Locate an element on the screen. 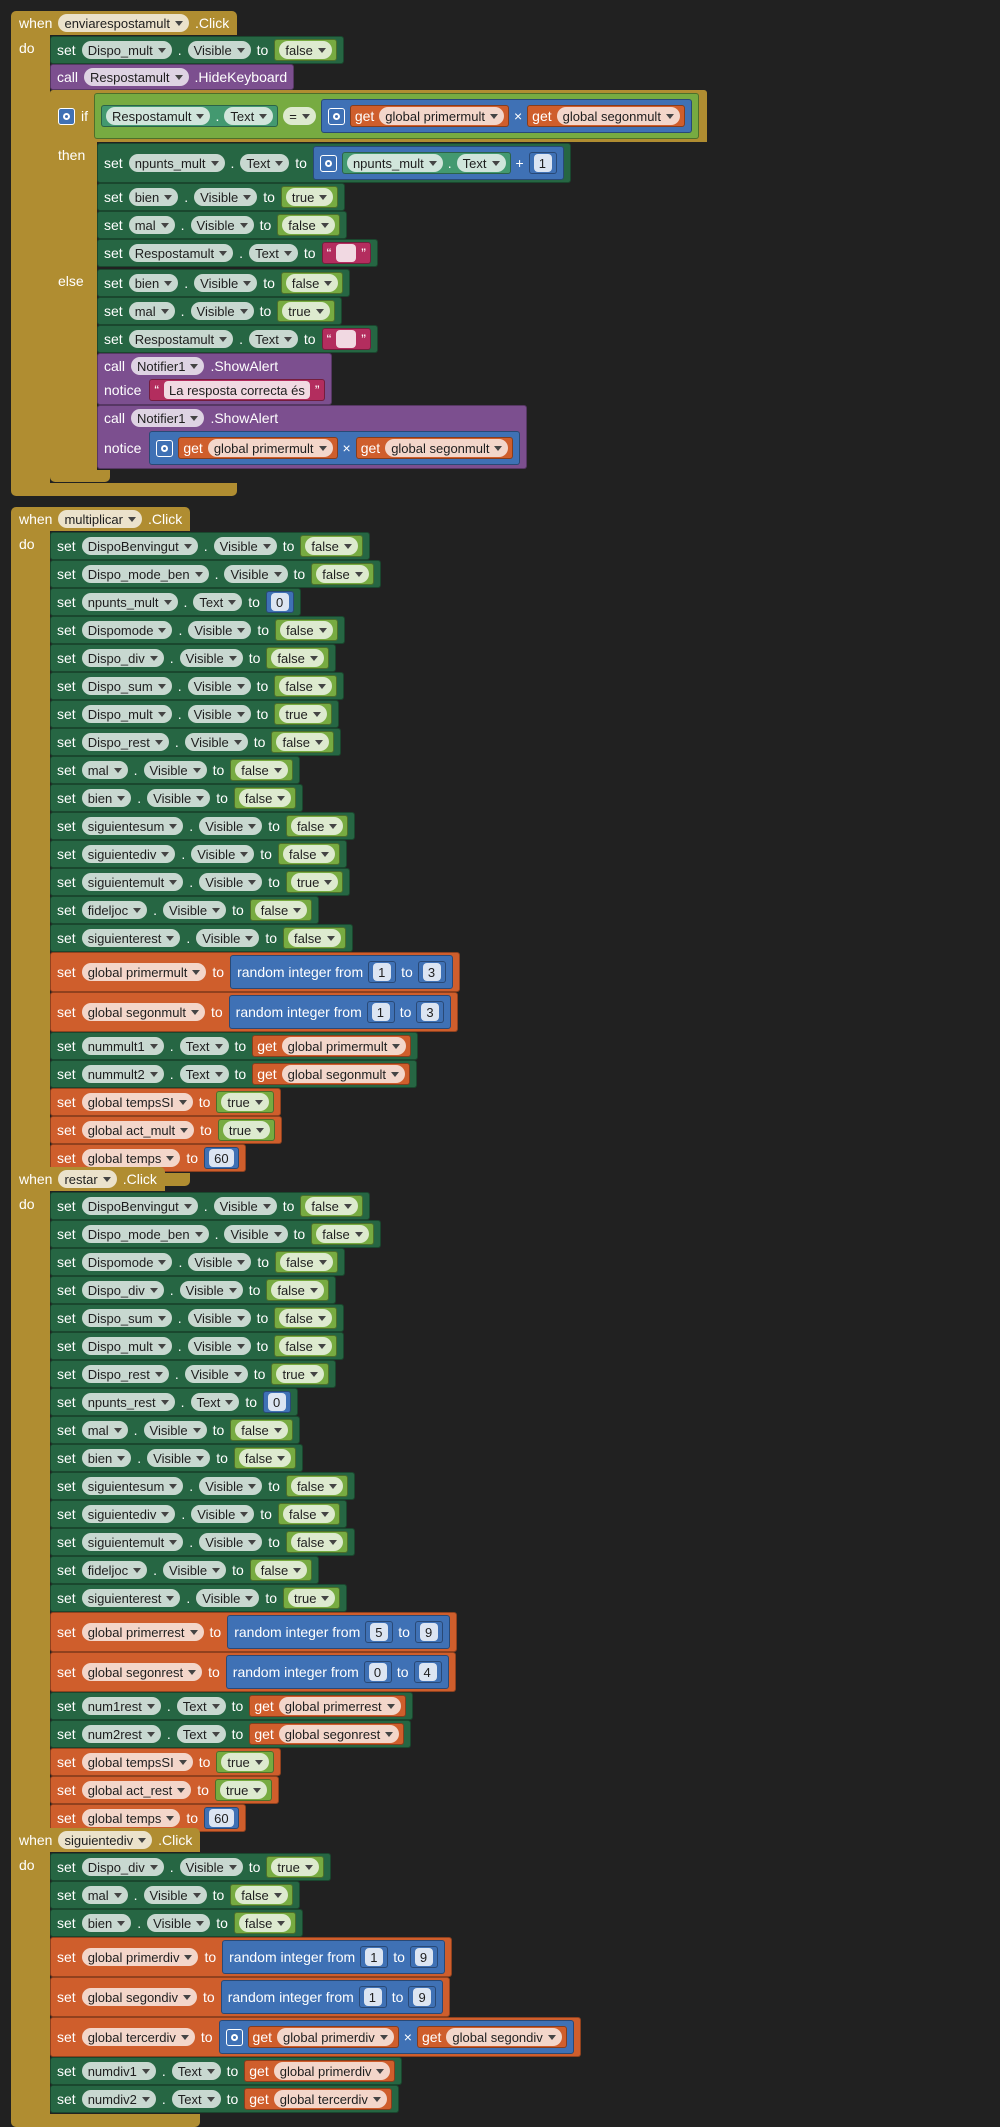  dropdown: DispoBenvingut is located at coordinates (139, 1206).